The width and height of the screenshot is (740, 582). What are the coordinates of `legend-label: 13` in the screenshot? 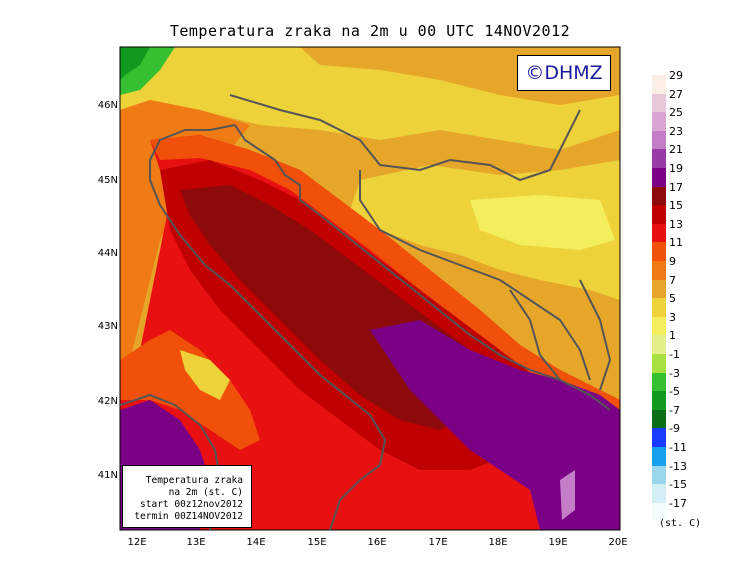 It's located at (676, 224).